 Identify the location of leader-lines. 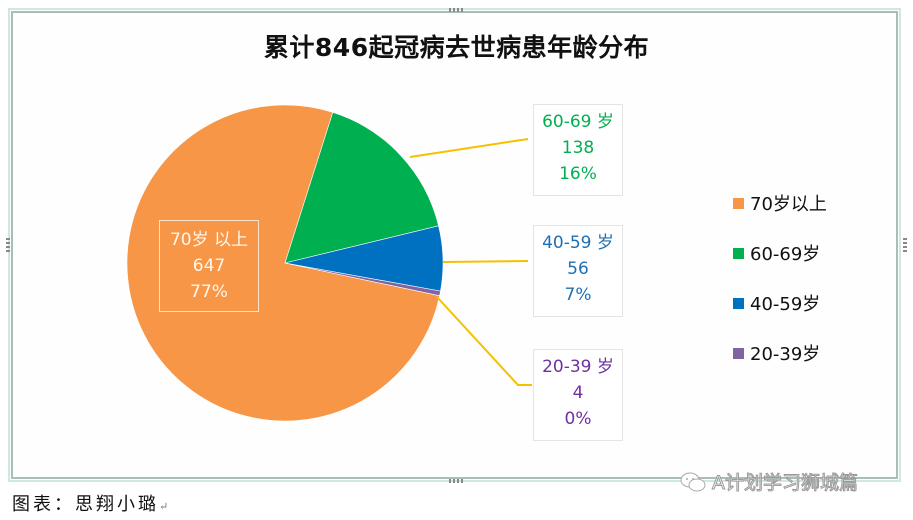
(470, 262).